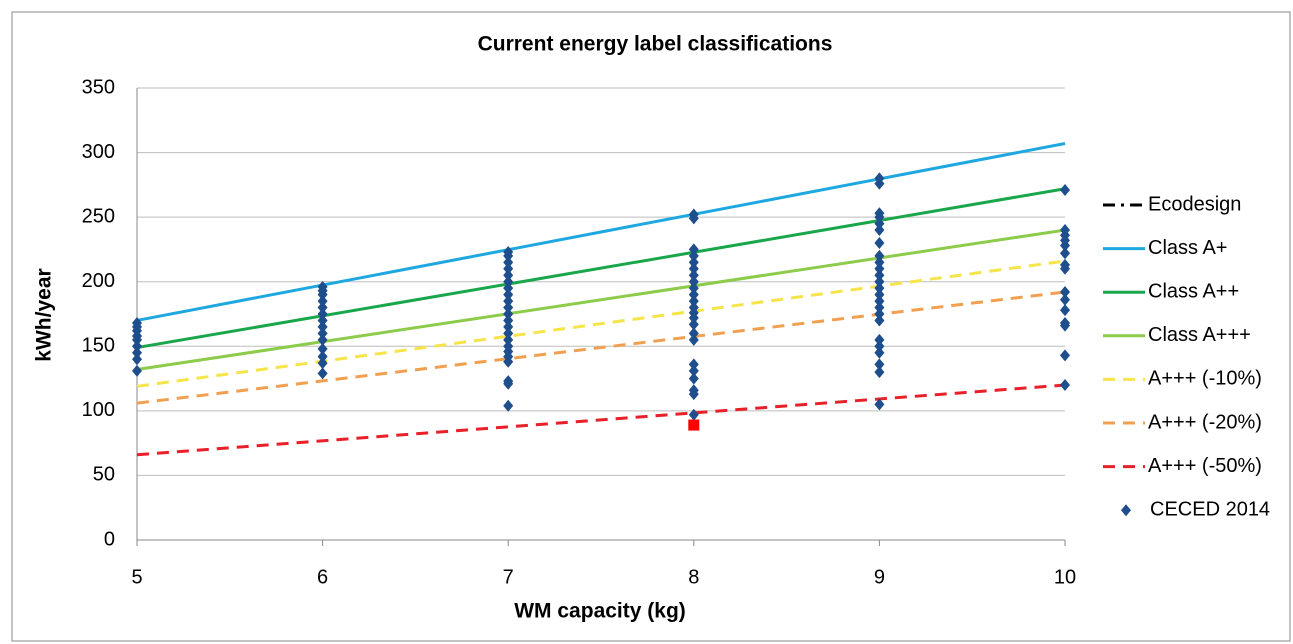 Image resolution: width=1293 pixels, height=644 pixels. I want to click on y-tick-label: 200, so click(98, 281).